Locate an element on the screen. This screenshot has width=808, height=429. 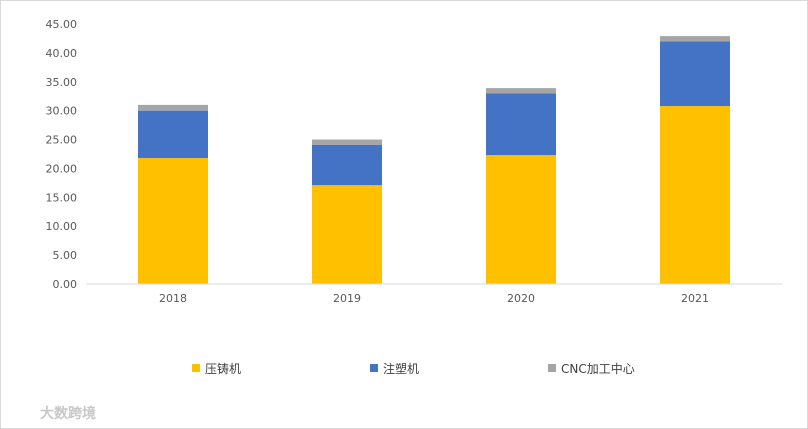
y-tick-label: 0.00 is located at coordinates (65, 284).